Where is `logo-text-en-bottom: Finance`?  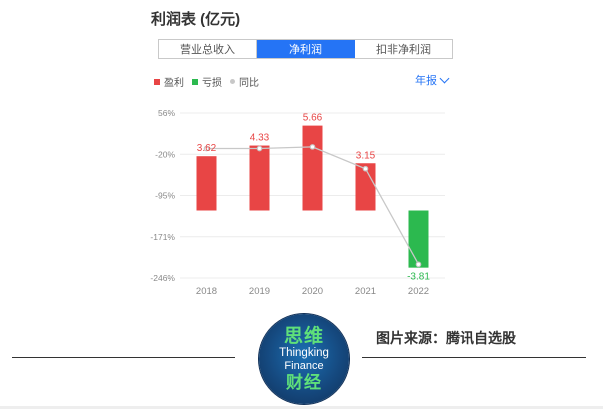 logo-text-en-bottom: Finance is located at coordinates (304, 365).